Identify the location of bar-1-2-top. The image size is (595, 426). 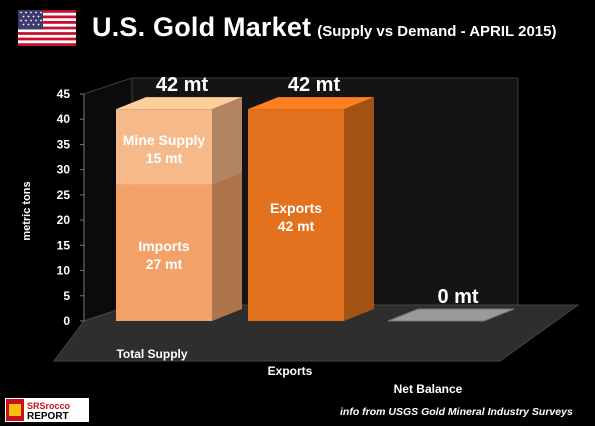
(311, 103).